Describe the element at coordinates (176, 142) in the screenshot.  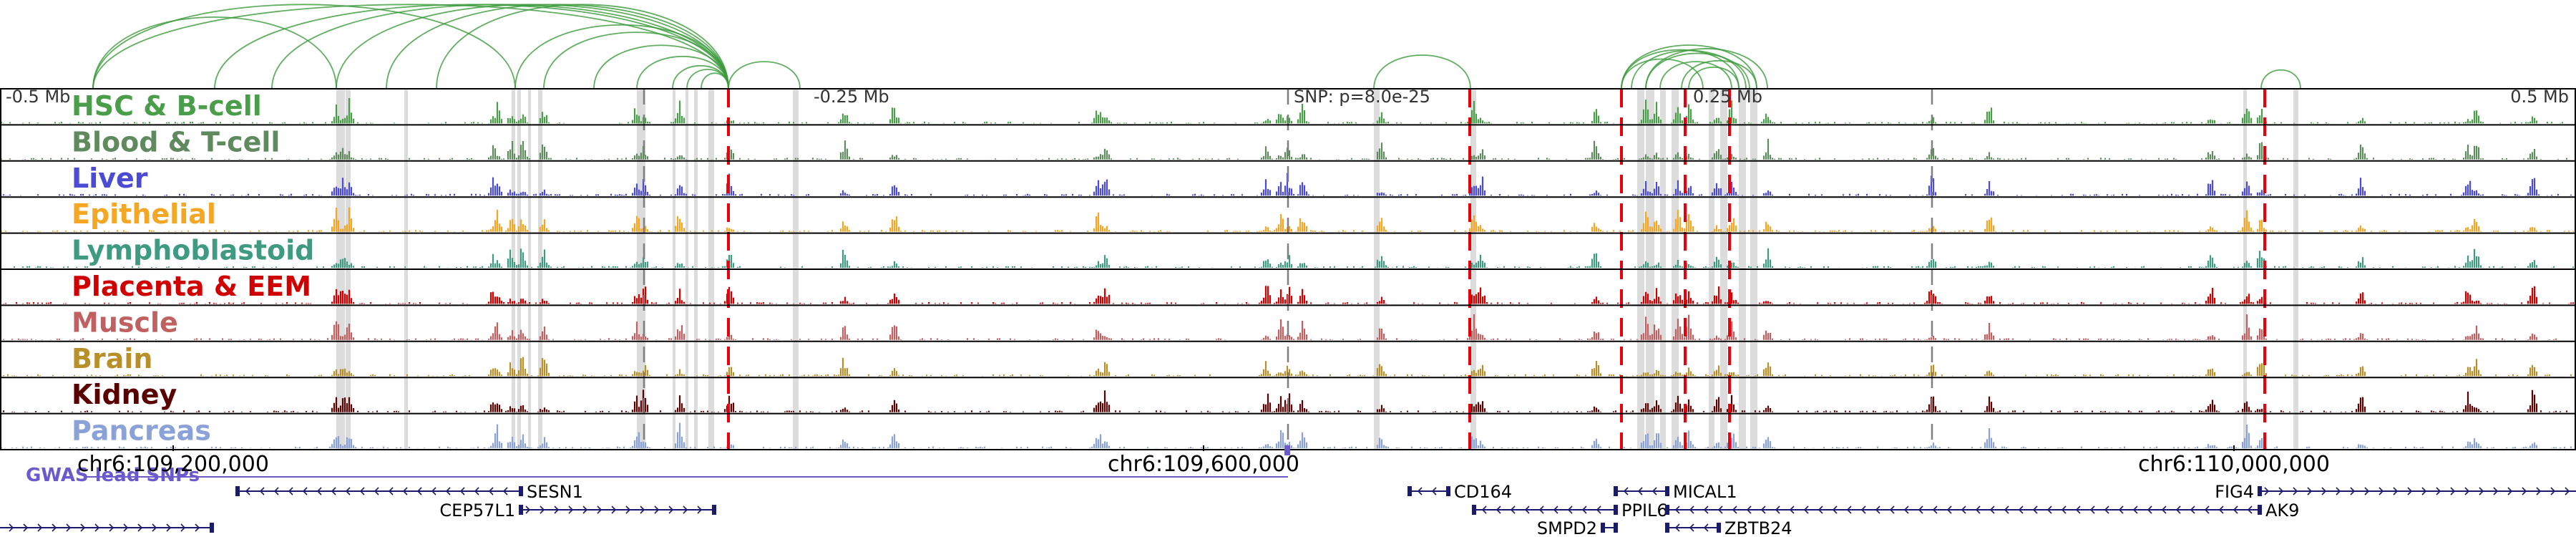
I see `track-label: Blood & T-cell` at that location.